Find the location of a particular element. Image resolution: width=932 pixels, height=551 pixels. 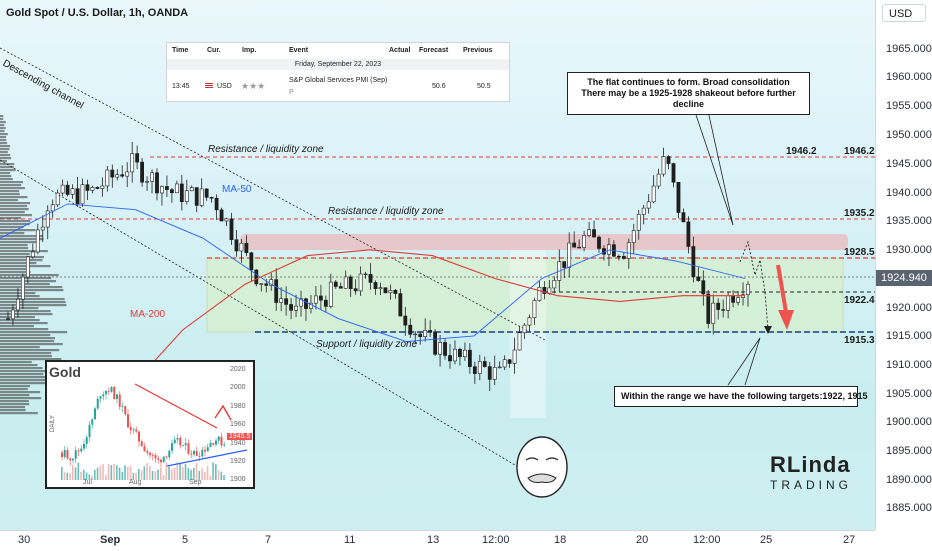

ma50-label: MA-50 is located at coordinates (237, 189).